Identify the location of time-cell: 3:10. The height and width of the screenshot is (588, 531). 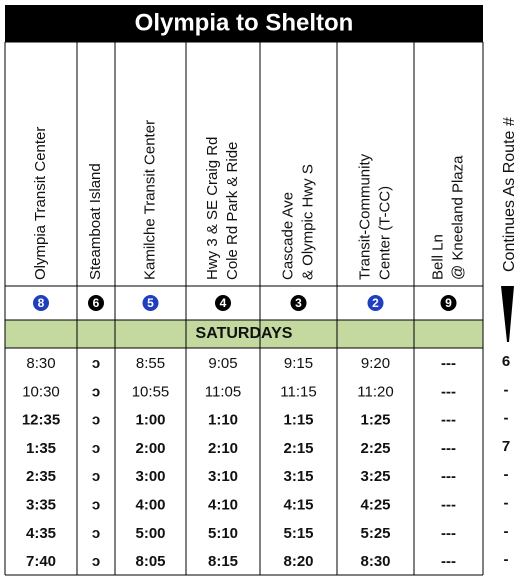
(223, 476).